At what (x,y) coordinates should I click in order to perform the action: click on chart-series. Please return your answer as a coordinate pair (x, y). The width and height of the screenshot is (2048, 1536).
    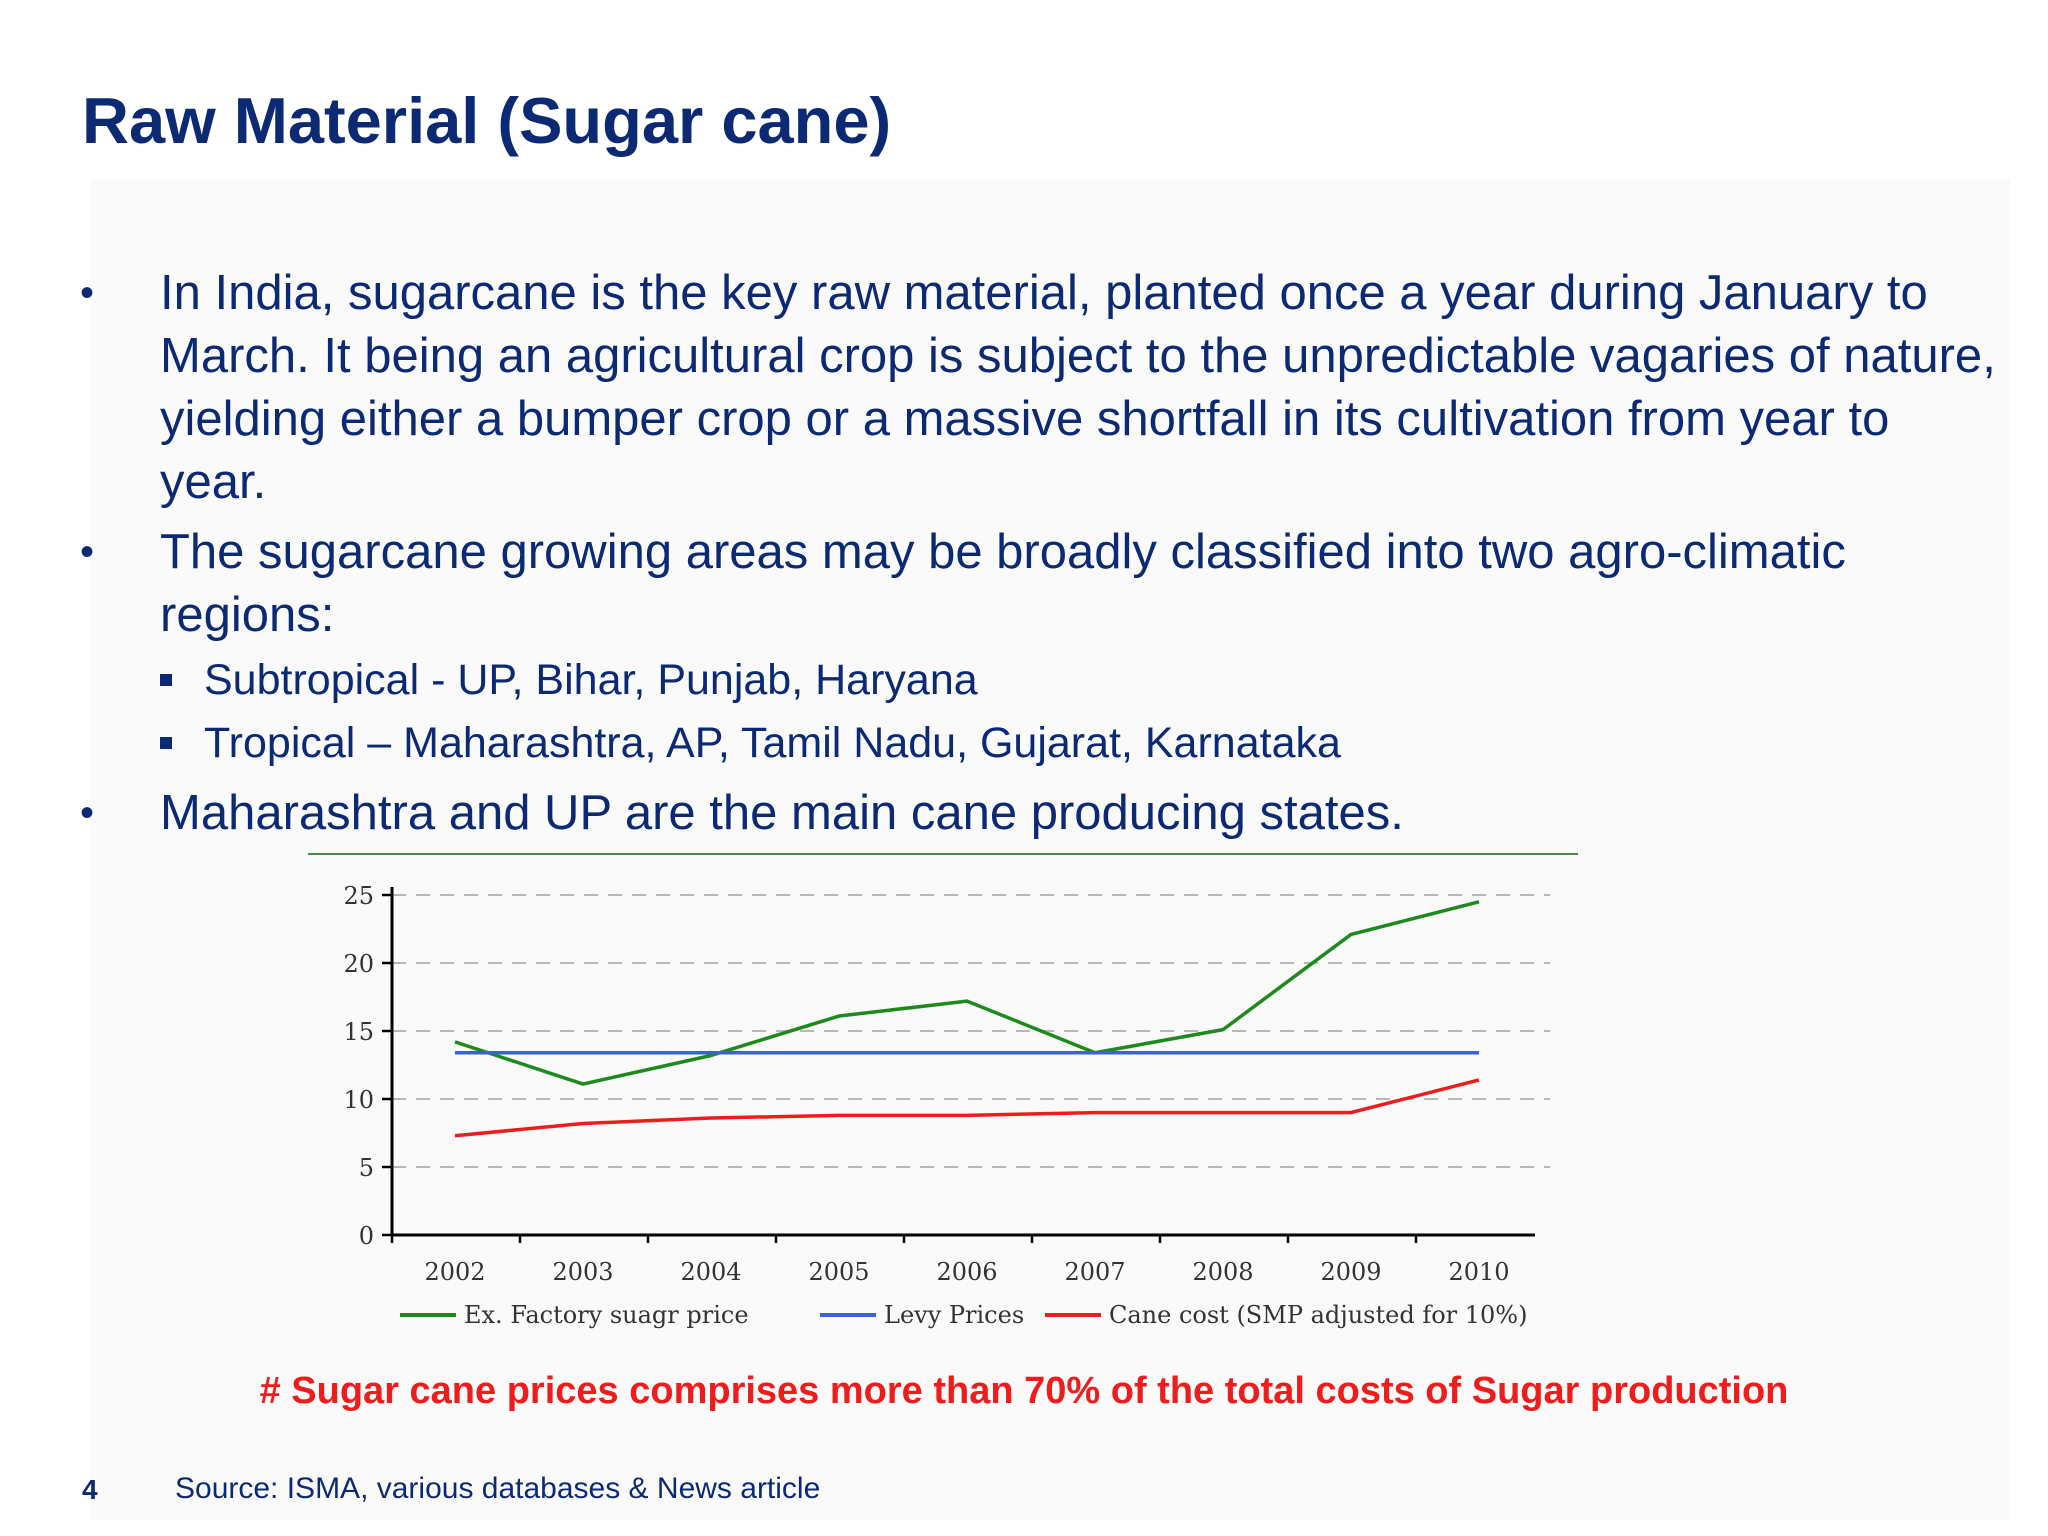
    Looking at the image, I should click on (967, 1019).